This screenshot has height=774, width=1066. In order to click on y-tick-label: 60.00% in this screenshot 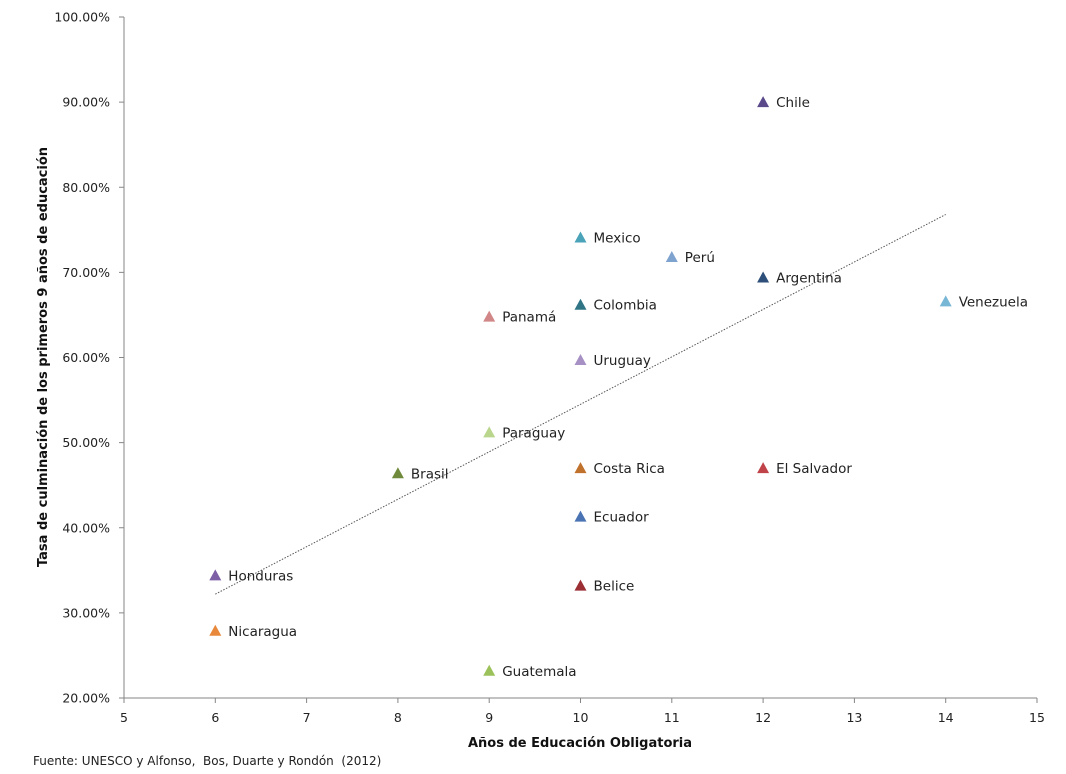, I will do `click(86, 357)`.